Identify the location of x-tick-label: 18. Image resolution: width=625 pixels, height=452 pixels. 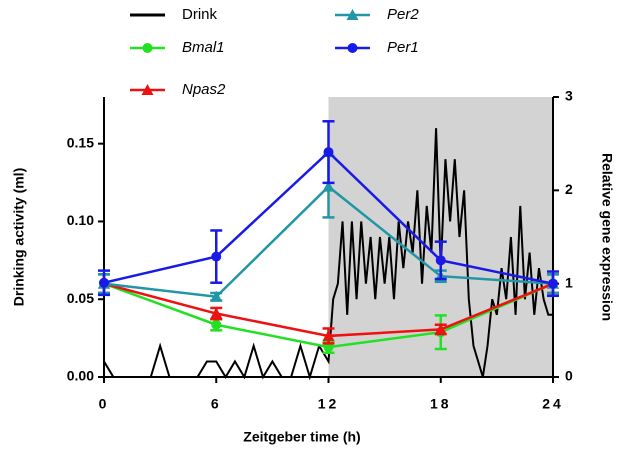
(441, 404).